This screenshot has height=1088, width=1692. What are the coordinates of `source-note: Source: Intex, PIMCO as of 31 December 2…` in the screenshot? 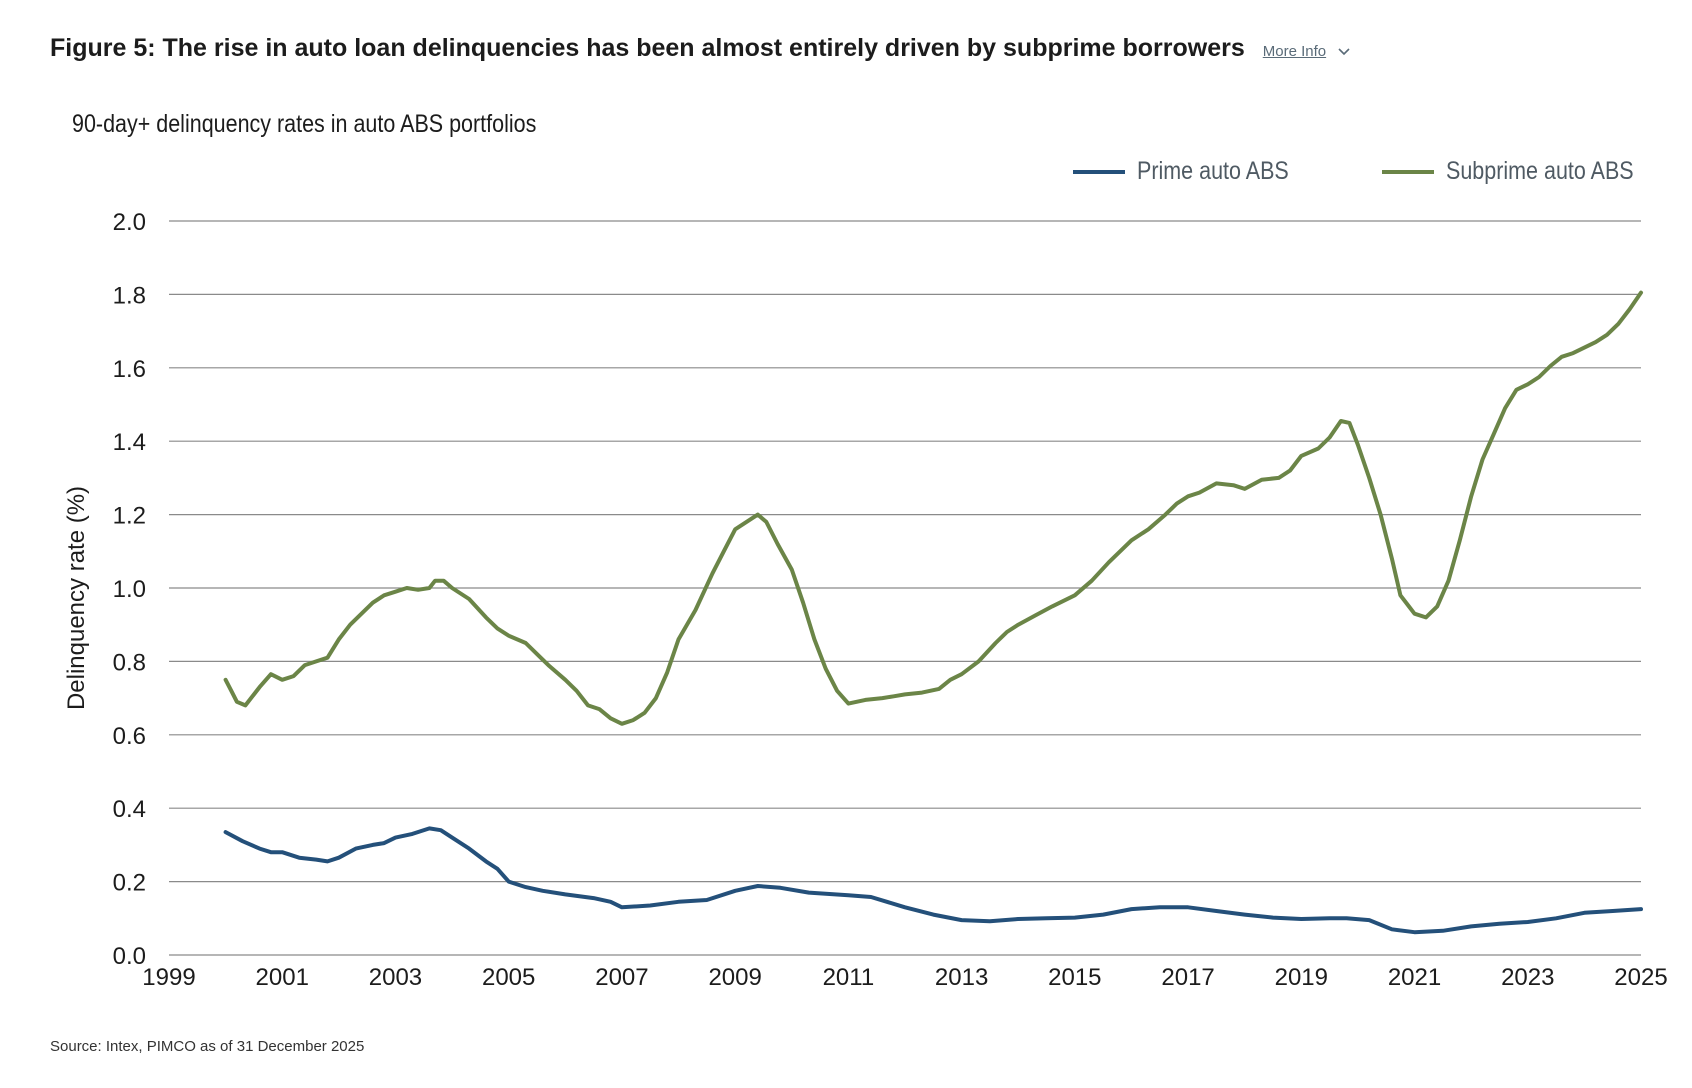 It's located at (207, 1046).